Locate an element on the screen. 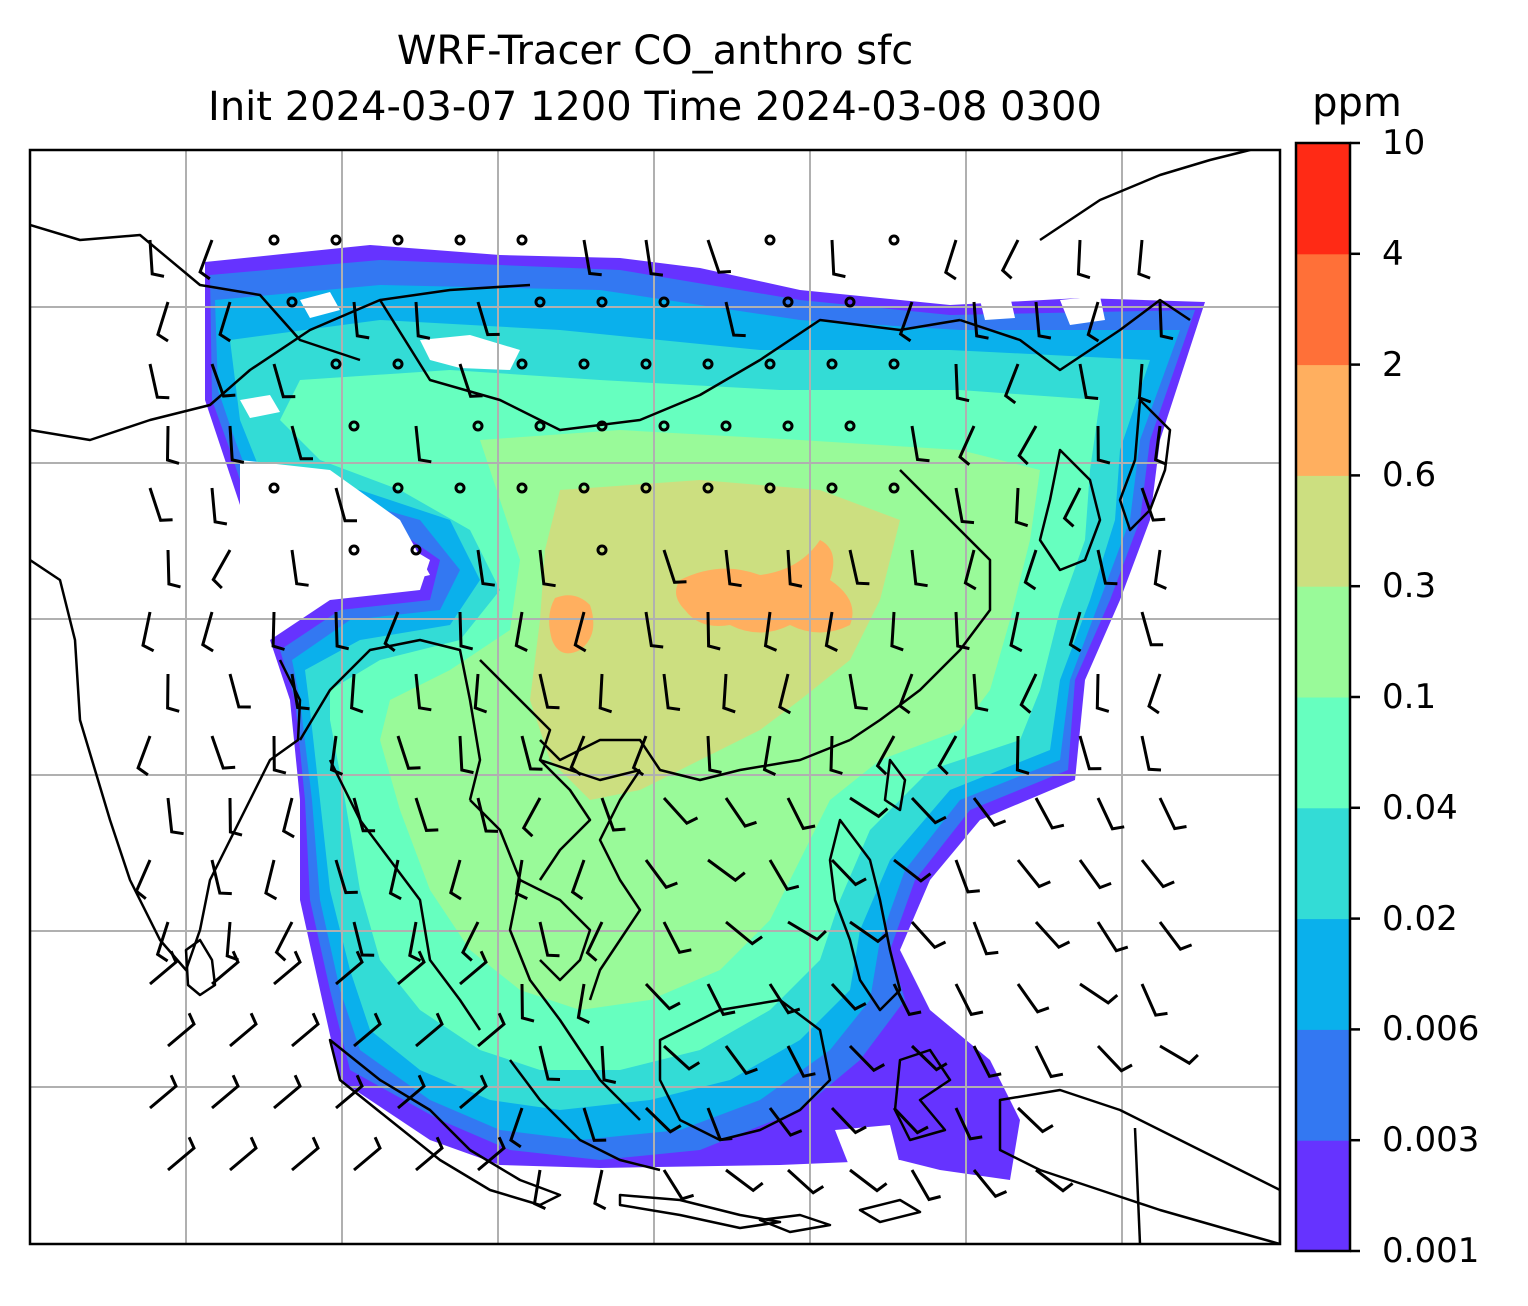 The height and width of the screenshot is (1306, 1528). philippines-coastline is located at coordinates (865, 915).